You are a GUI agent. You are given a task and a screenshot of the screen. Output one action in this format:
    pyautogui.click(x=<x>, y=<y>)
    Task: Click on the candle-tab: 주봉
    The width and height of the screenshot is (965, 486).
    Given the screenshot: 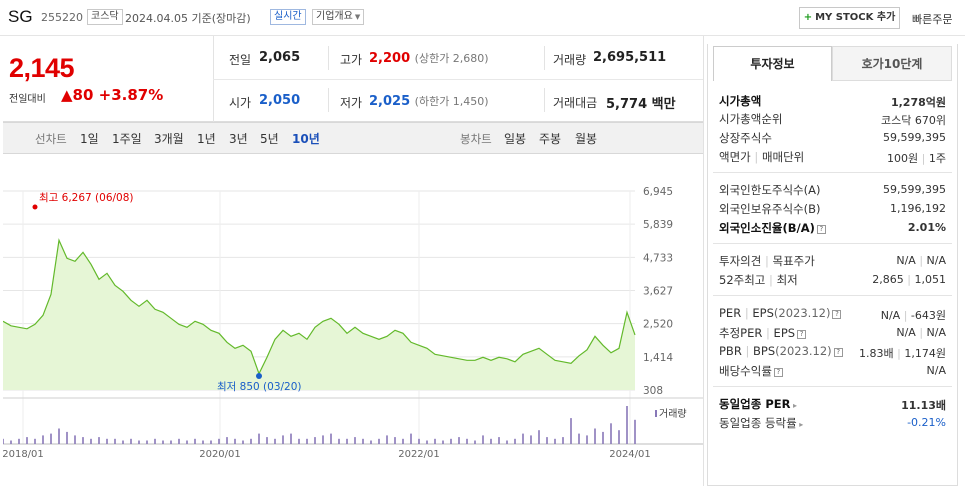 What is the action you would take?
    pyautogui.click(x=550, y=139)
    